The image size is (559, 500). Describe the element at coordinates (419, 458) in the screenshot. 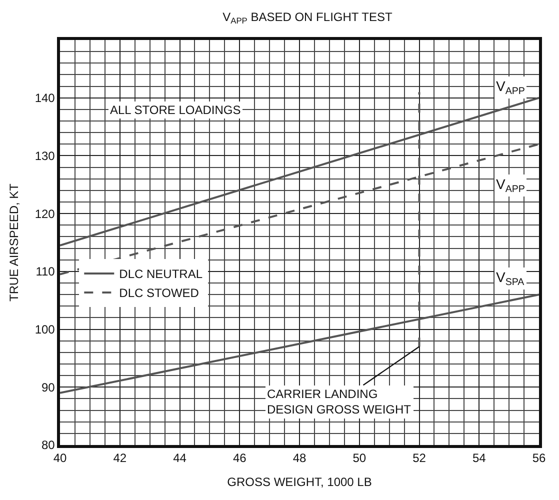

I see `x-tick-label: 52` at that location.